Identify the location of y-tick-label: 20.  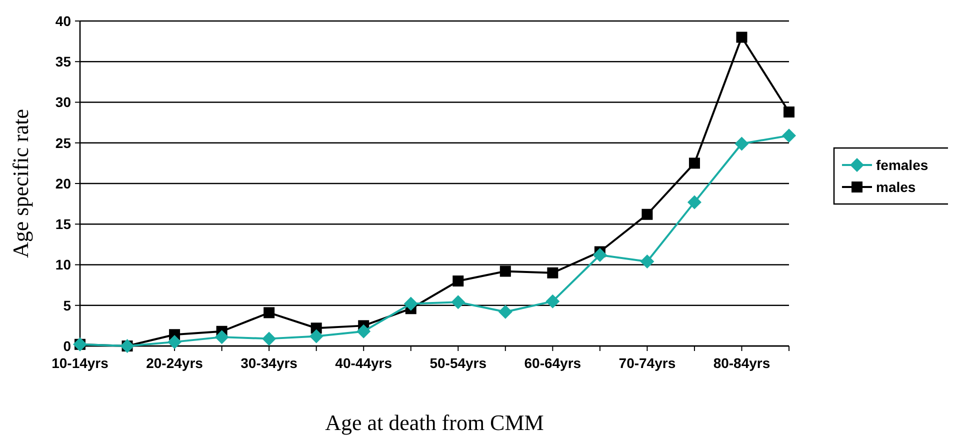
(63, 183).